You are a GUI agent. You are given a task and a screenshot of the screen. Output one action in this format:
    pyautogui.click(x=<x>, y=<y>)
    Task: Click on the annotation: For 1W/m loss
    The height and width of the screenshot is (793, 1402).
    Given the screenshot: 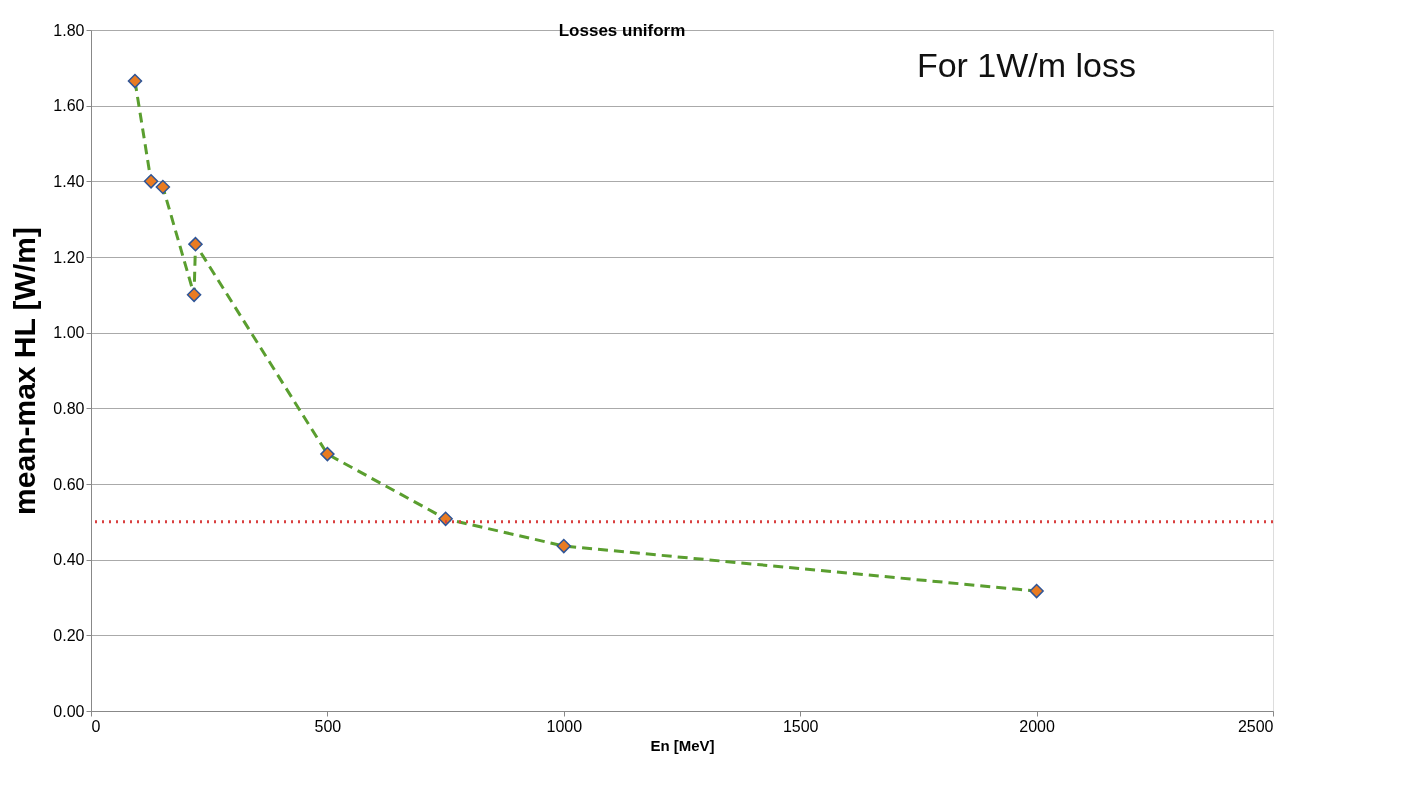 What is the action you would take?
    pyautogui.click(x=1026, y=65)
    